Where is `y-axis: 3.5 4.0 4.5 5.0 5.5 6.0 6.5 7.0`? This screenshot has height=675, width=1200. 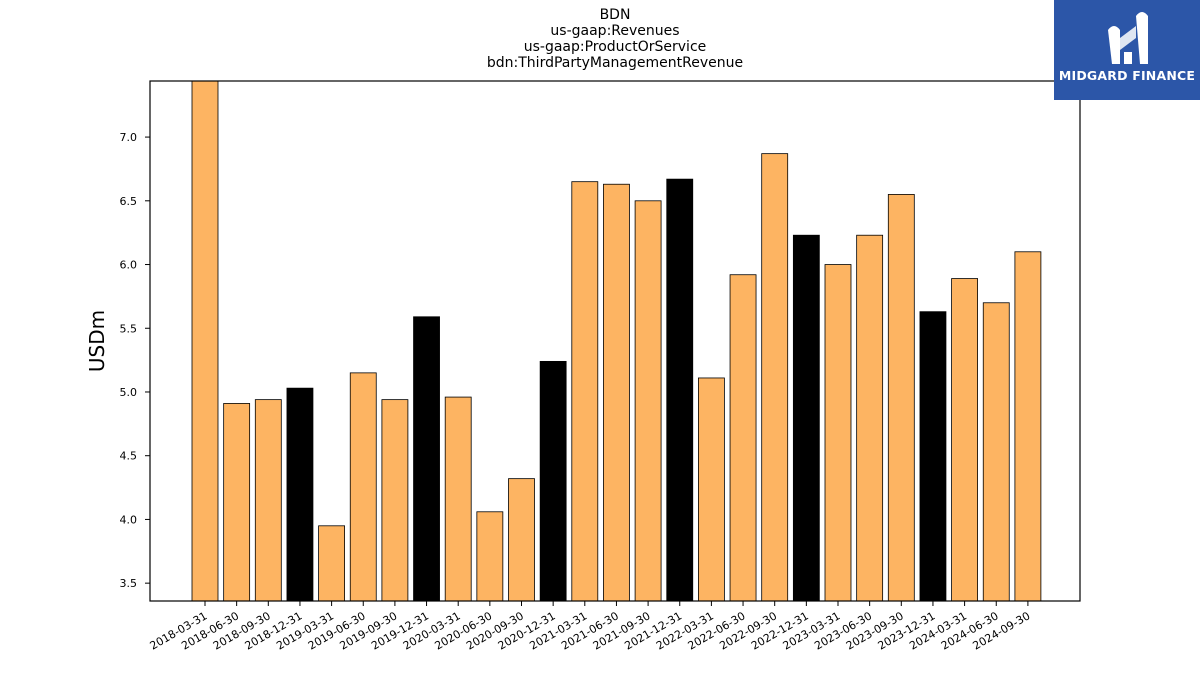 y-axis: 3.5 4.0 4.5 5.0 5.5 6.0 6.5 7.0 is located at coordinates (135, 360).